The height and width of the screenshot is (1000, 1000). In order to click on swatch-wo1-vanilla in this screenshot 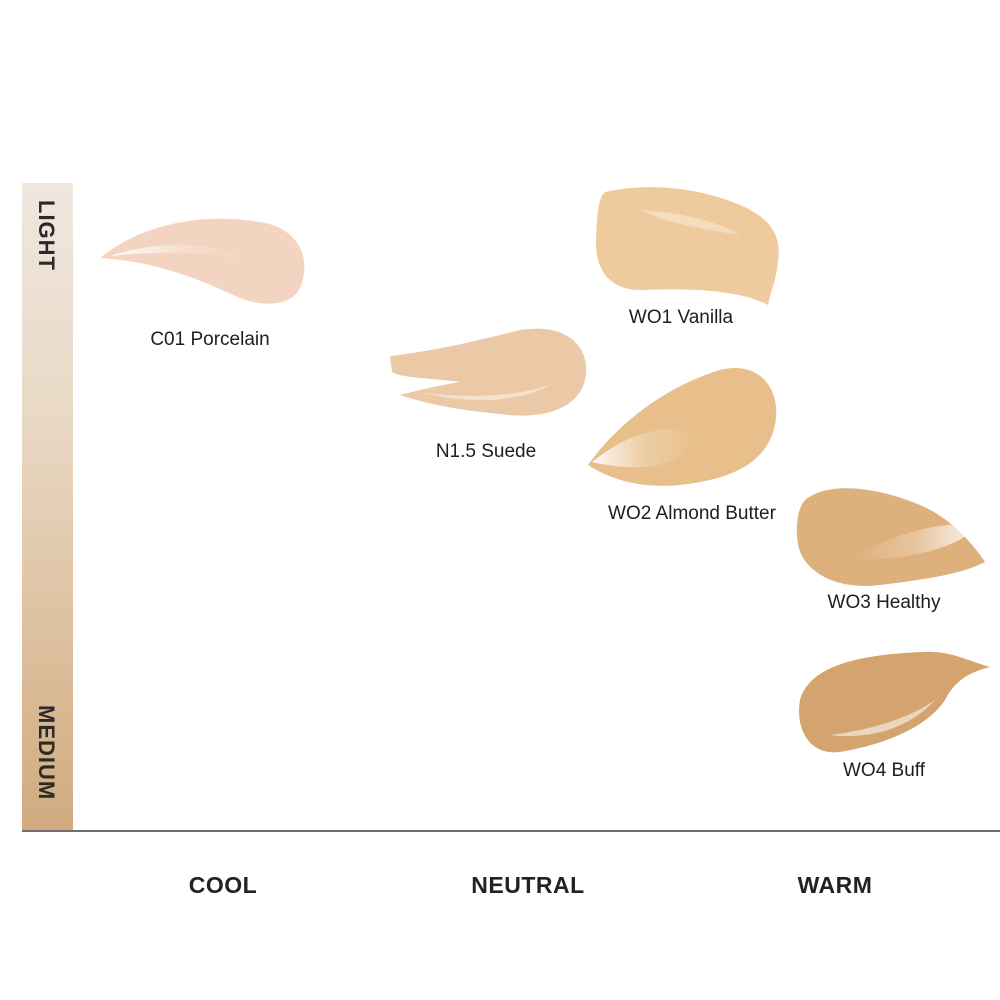, I will do `click(687, 246)`.